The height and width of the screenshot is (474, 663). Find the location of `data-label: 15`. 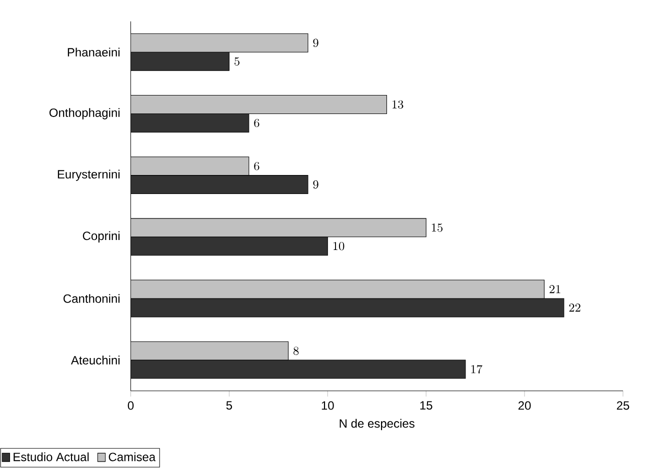

data-label: 15 is located at coordinates (437, 228).